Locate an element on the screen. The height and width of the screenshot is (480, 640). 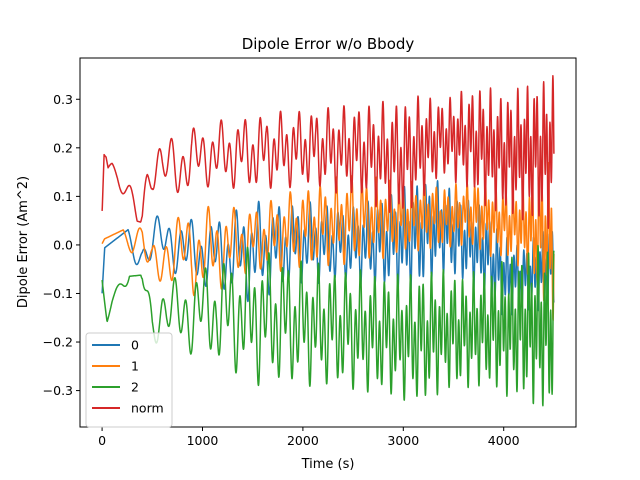
x-axis-label: Time (s) is located at coordinates (328, 464).